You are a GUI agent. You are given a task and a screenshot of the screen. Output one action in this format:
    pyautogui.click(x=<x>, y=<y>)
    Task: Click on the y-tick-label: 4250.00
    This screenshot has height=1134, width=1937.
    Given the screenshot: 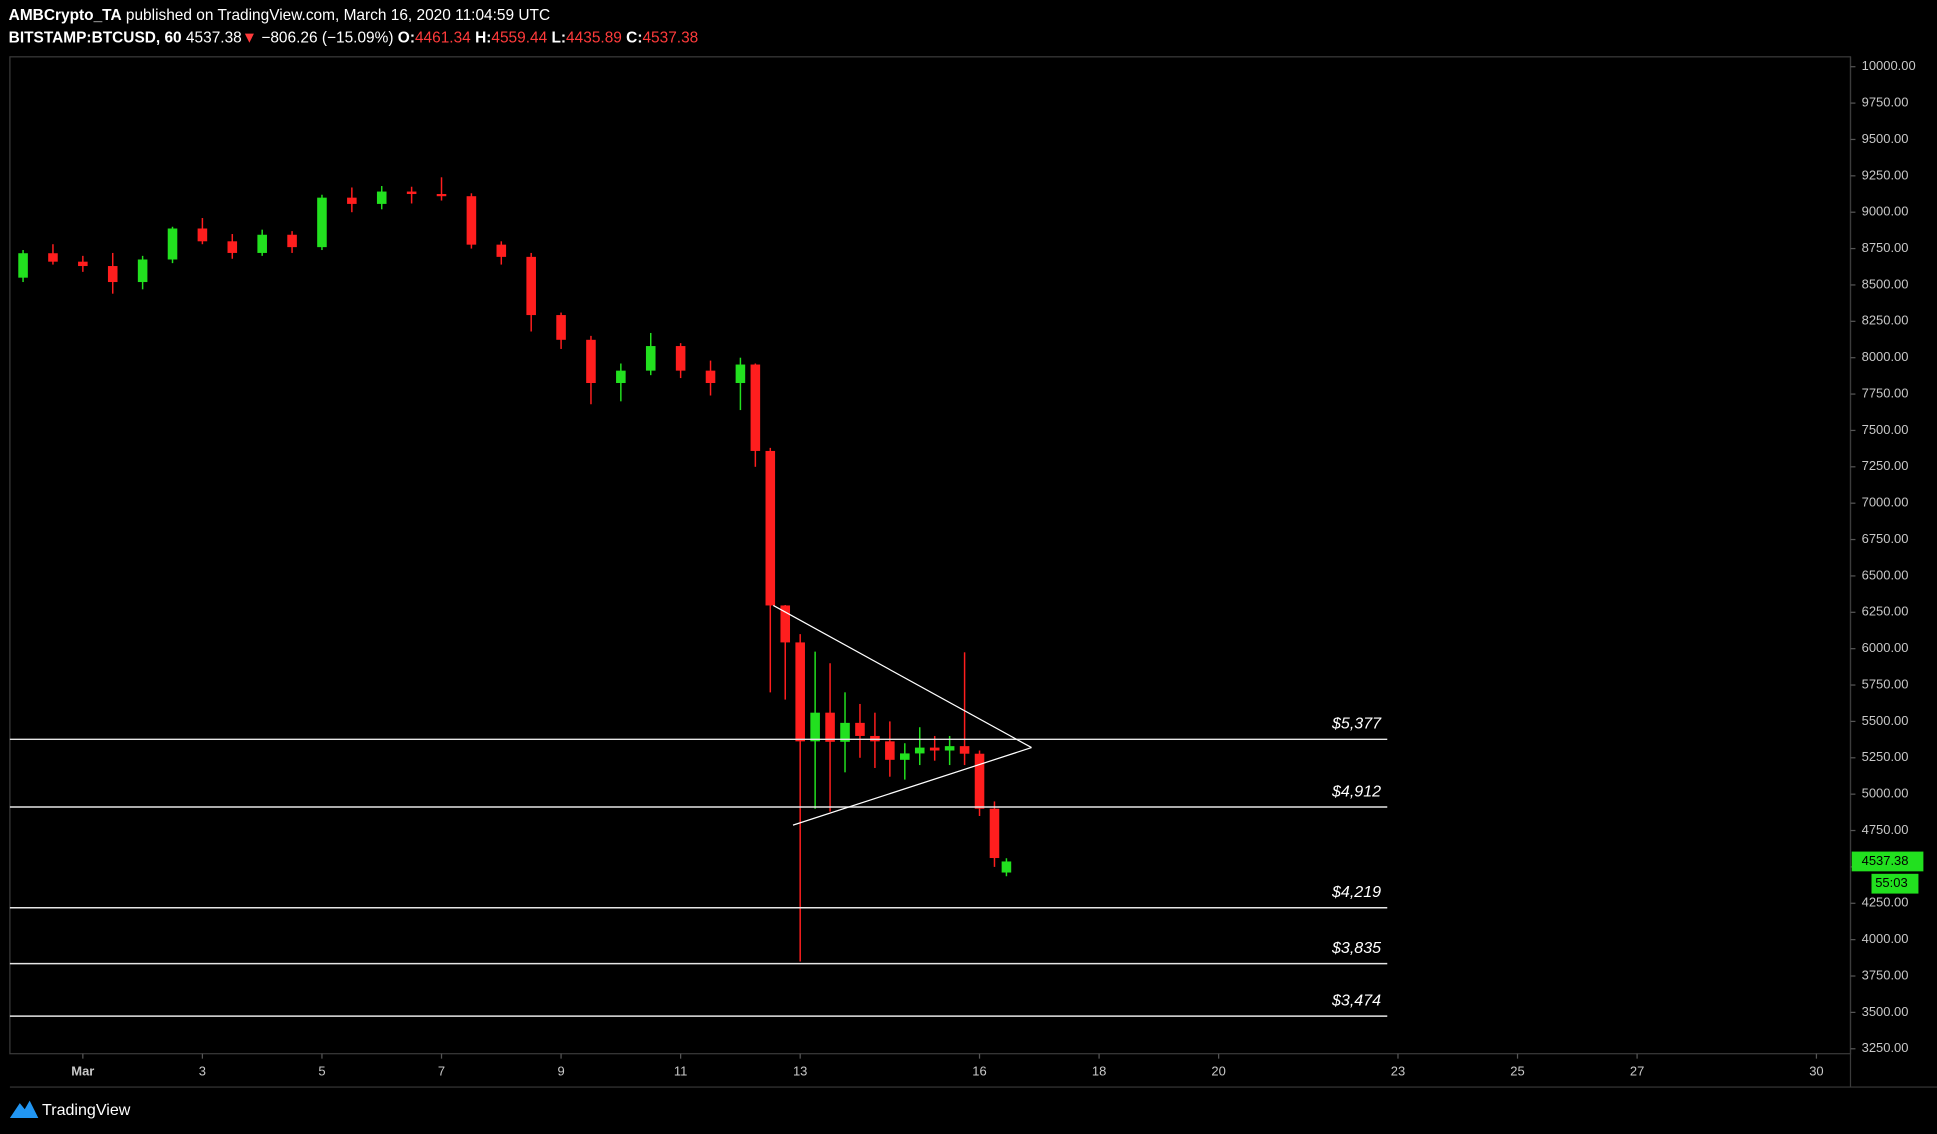 What is the action you would take?
    pyautogui.click(x=1885, y=902)
    